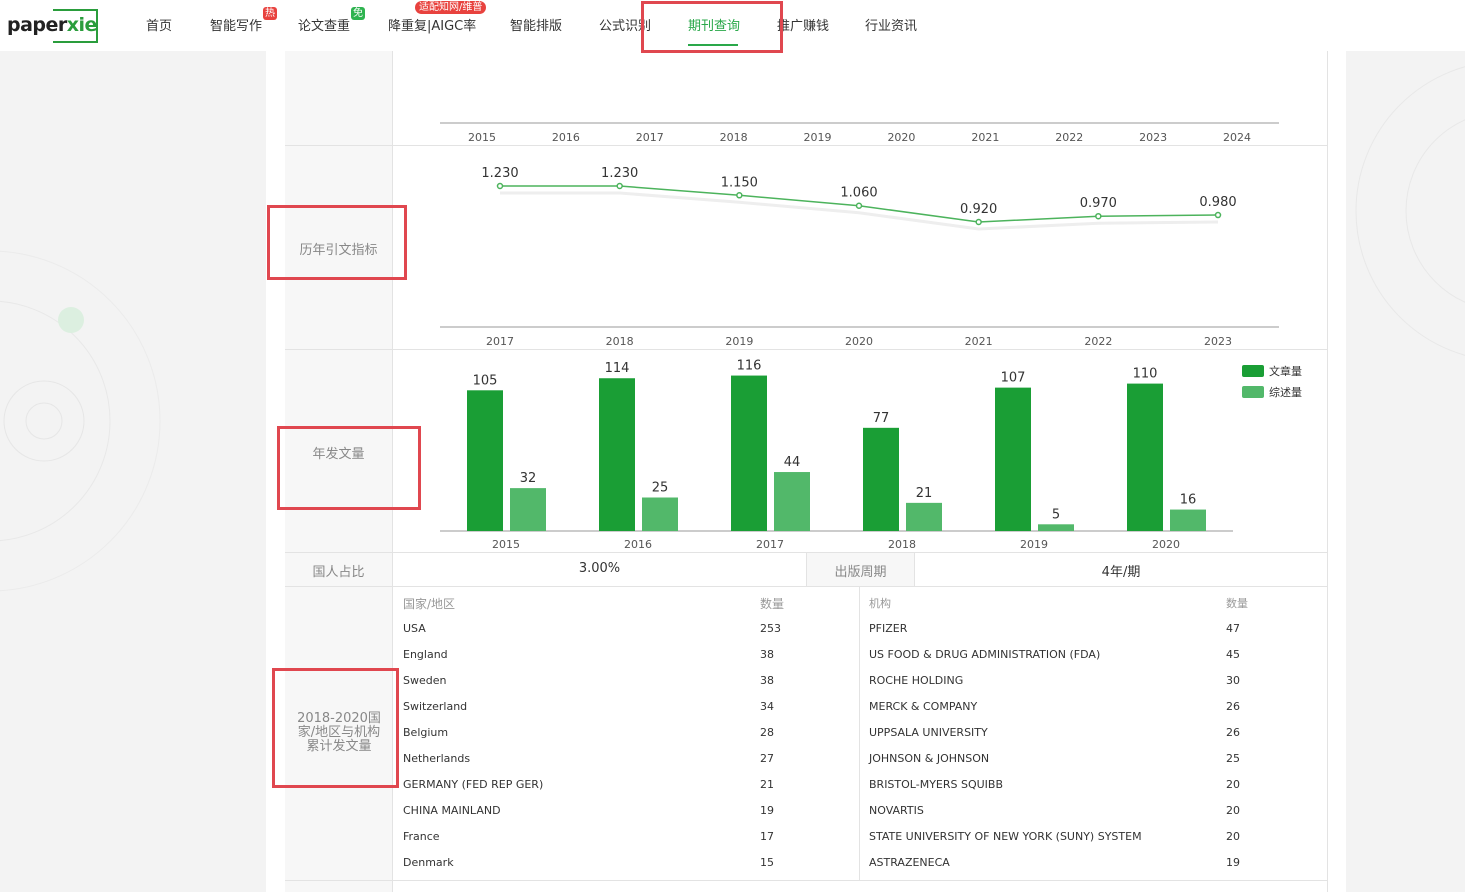  I want to click on line-shadow, so click(859, 211).